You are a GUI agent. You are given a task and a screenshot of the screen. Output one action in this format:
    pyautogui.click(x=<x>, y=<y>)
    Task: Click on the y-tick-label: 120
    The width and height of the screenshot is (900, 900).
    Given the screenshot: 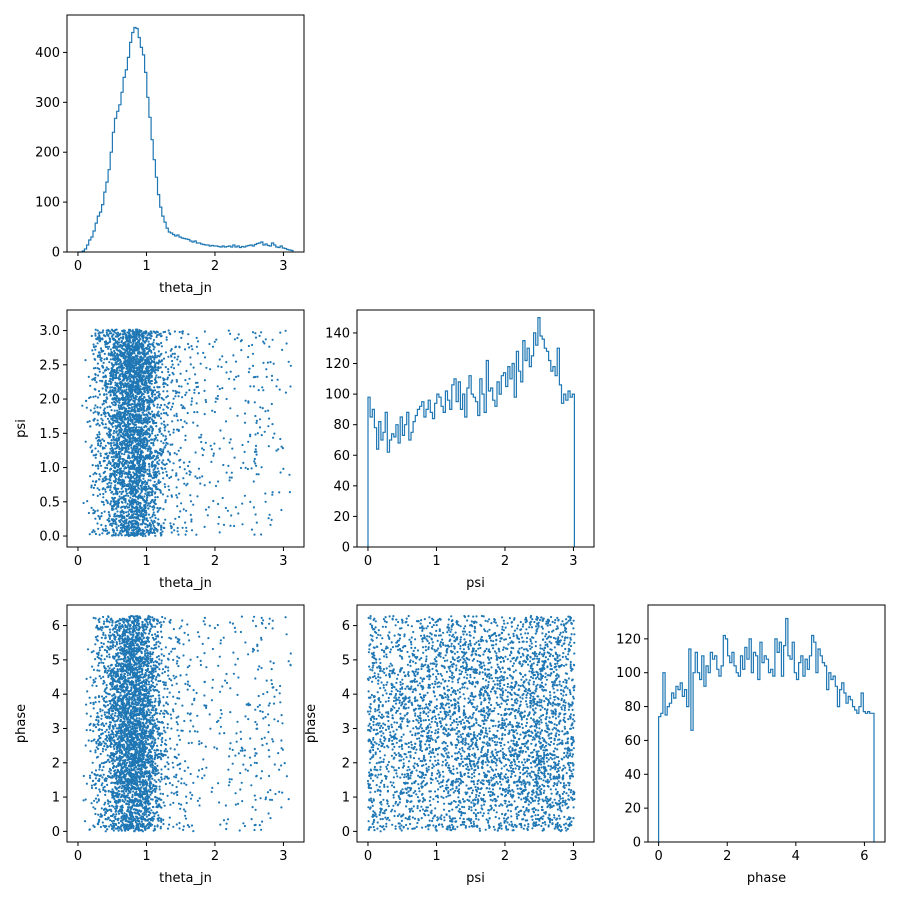 What is the action you would take?
    pyautogui.click(x=337, y=364)
    